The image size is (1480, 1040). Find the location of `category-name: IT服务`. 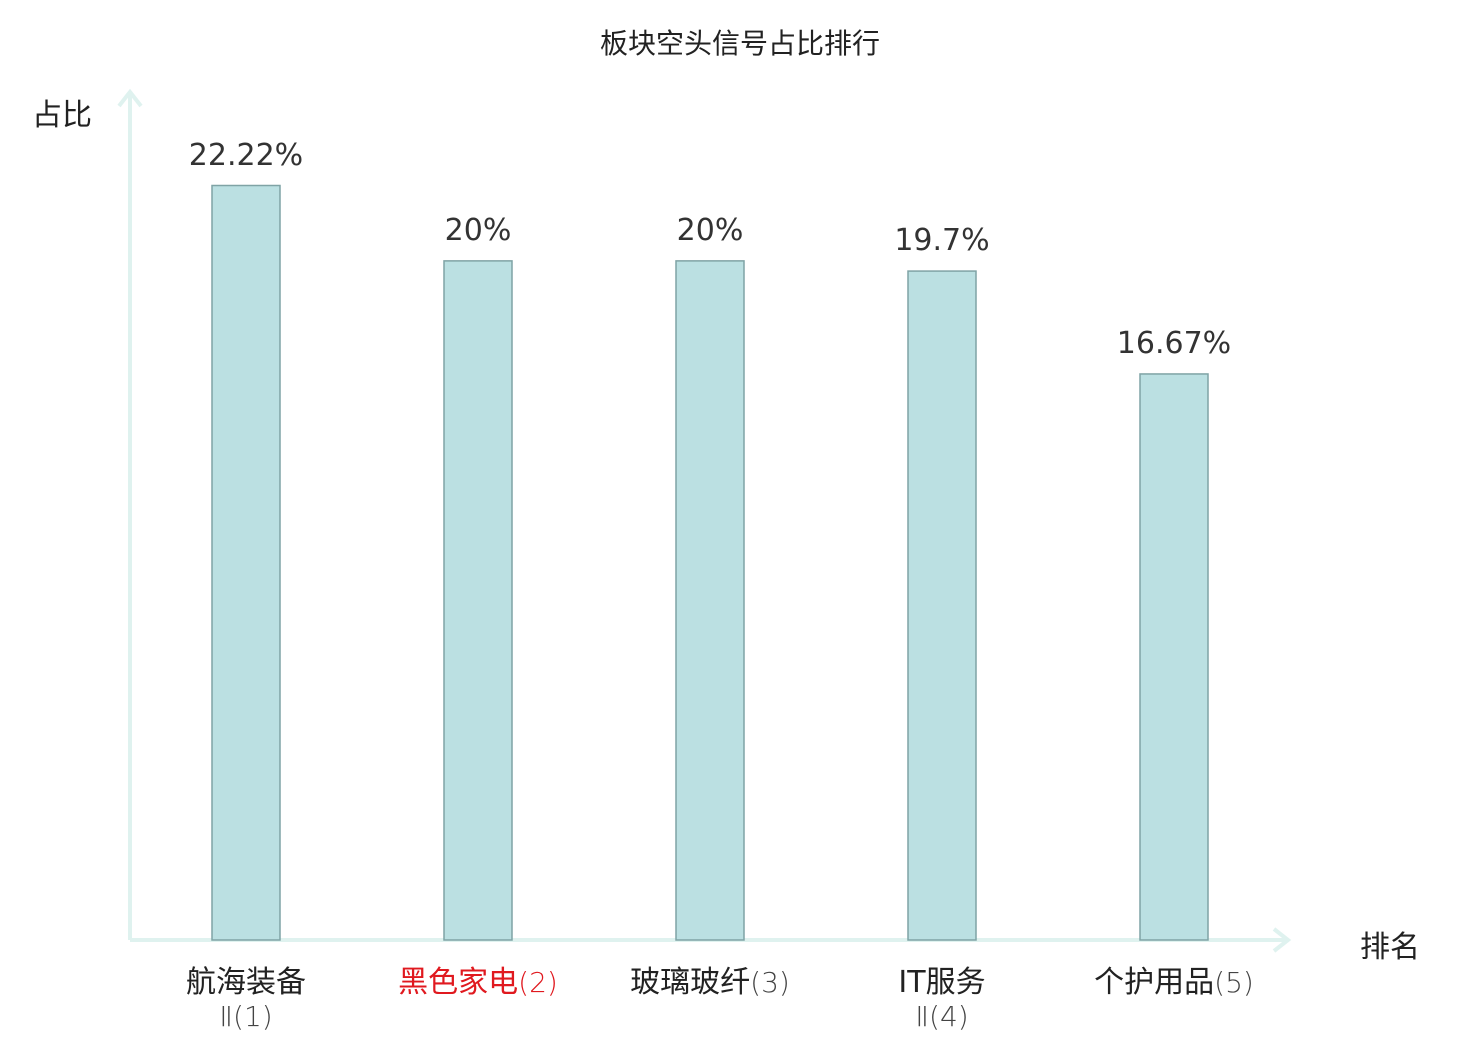

category-name: IT服务 is located at coordinates (942, 982).